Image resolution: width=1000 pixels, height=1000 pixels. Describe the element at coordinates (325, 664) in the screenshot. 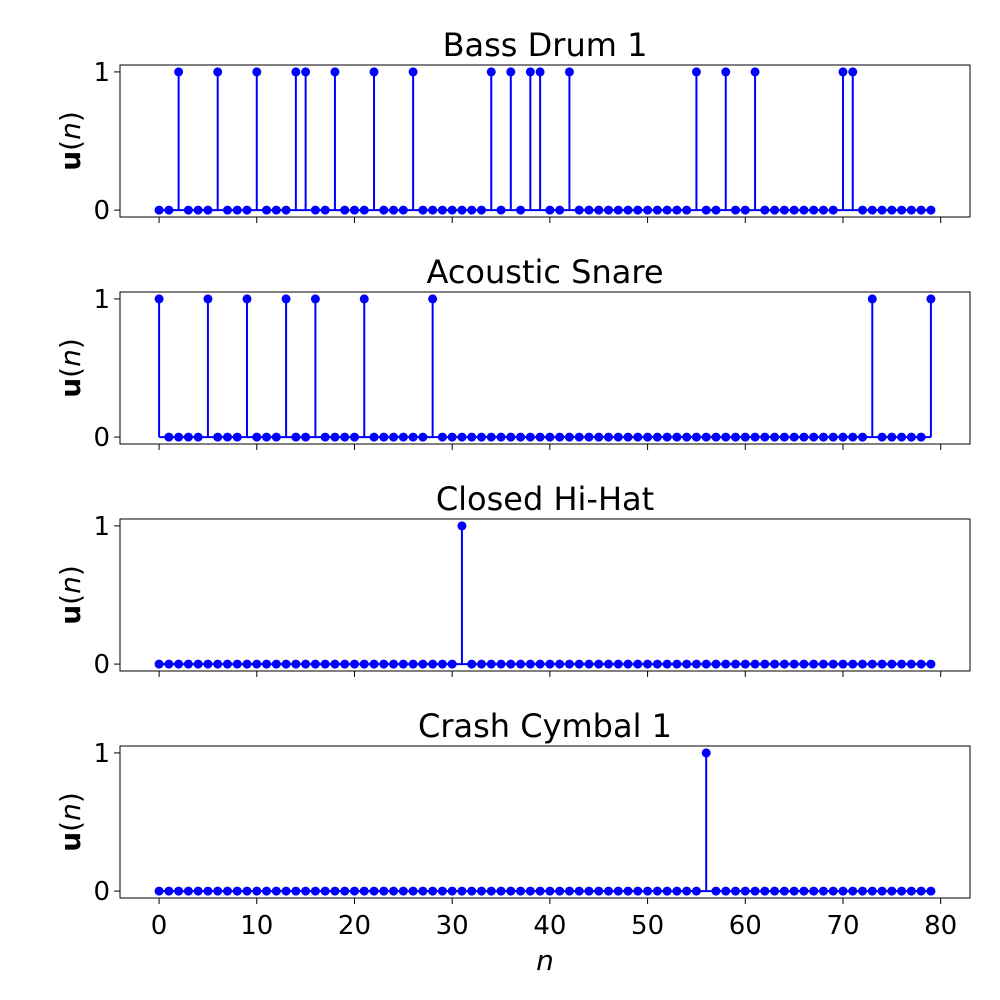

I see `panel-3-marker-n17` at that location.